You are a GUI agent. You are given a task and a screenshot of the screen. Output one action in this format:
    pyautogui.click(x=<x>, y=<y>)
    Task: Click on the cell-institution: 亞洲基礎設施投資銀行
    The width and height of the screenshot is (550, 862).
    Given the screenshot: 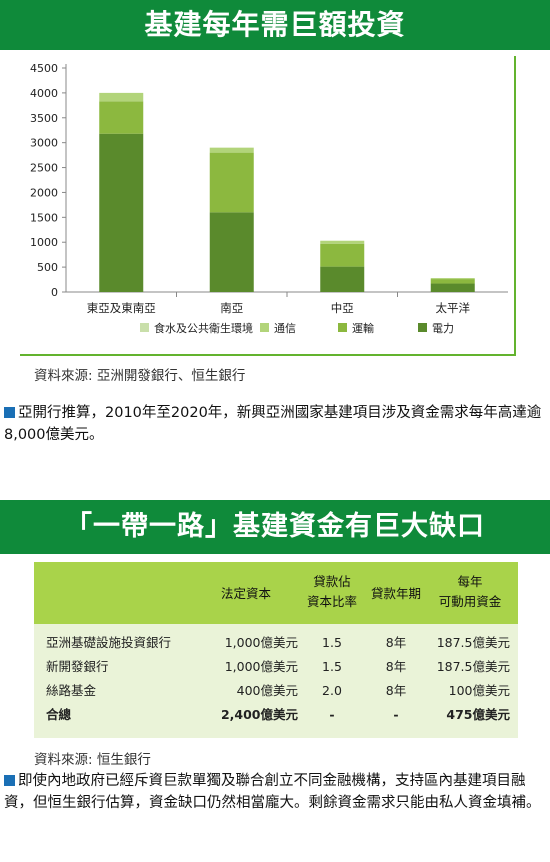 What is the action you would take?
    pyautogui.click(x=109, y=642)
    